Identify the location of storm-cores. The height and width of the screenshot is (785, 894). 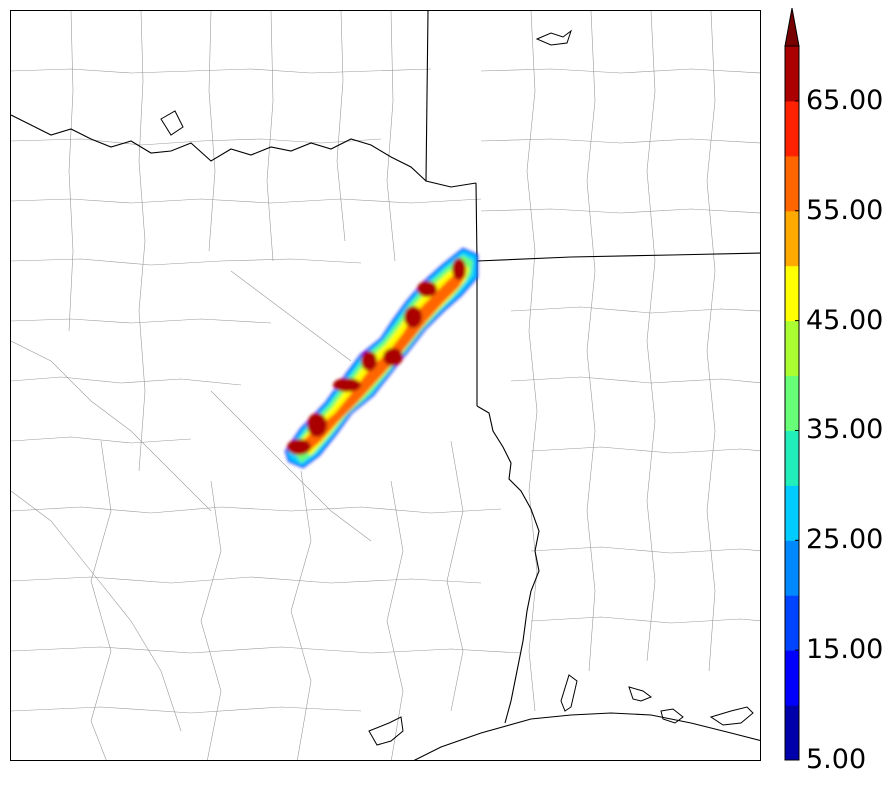
(376, 356).